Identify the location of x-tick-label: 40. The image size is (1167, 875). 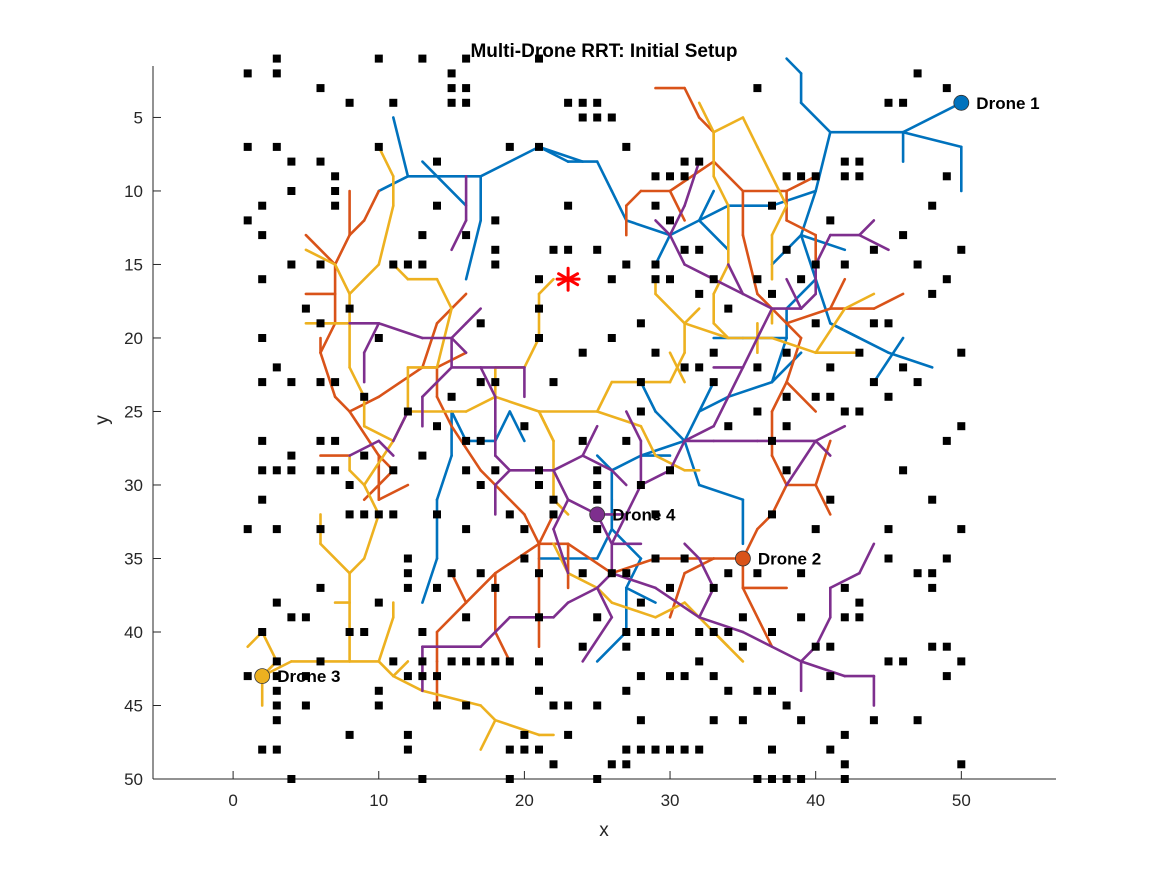
(815, 800).